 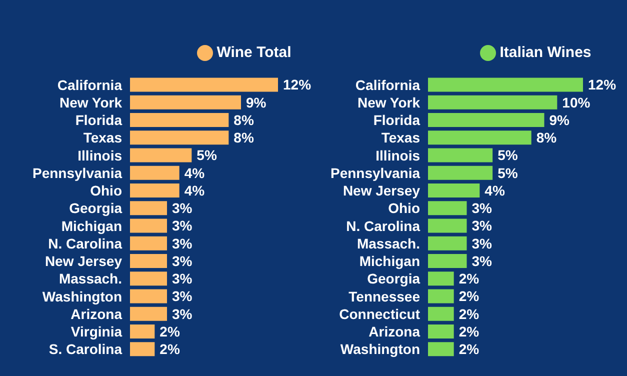 I want to click on y-tick-label: S. Carolina, so click(x=85, y=349).